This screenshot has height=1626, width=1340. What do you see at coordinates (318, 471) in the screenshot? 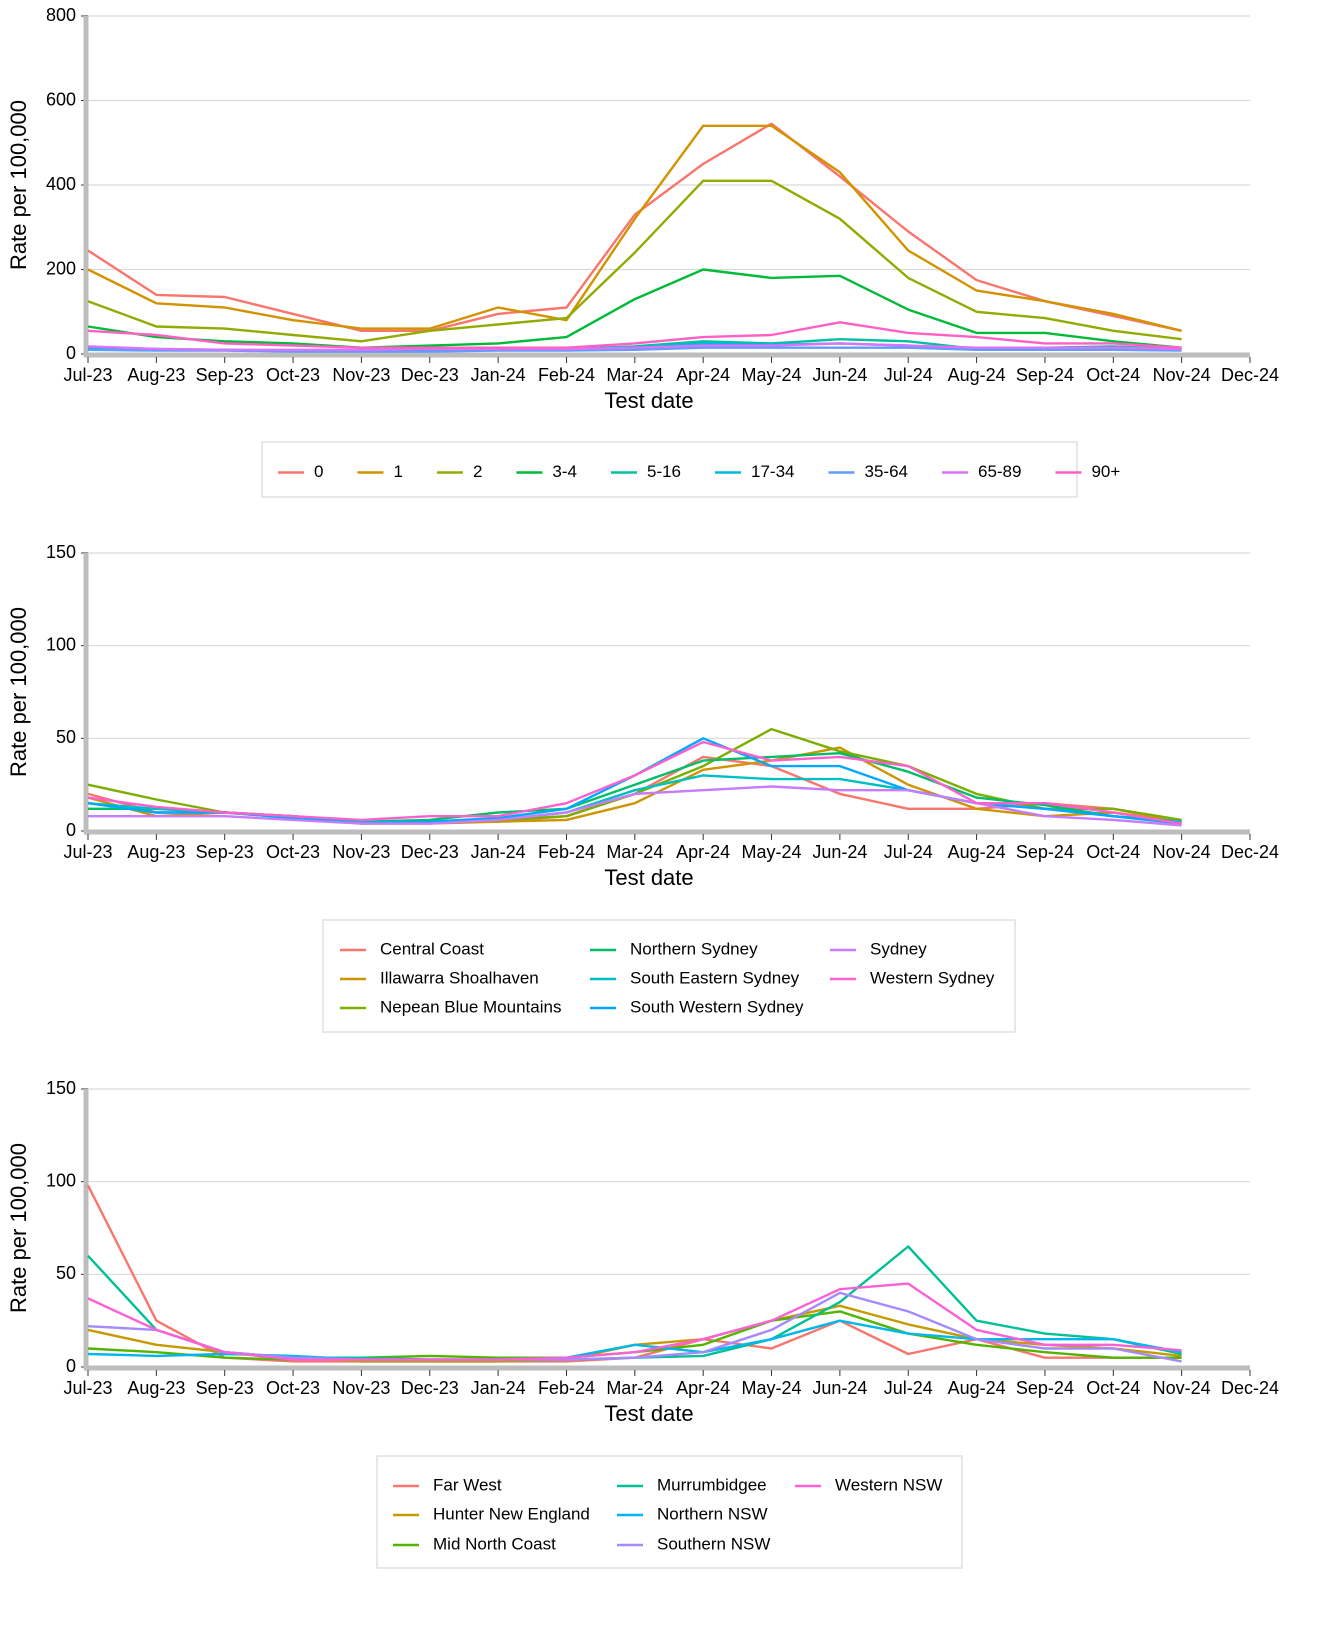
I see `legend-label: 0` at bounding box center [318, 471].